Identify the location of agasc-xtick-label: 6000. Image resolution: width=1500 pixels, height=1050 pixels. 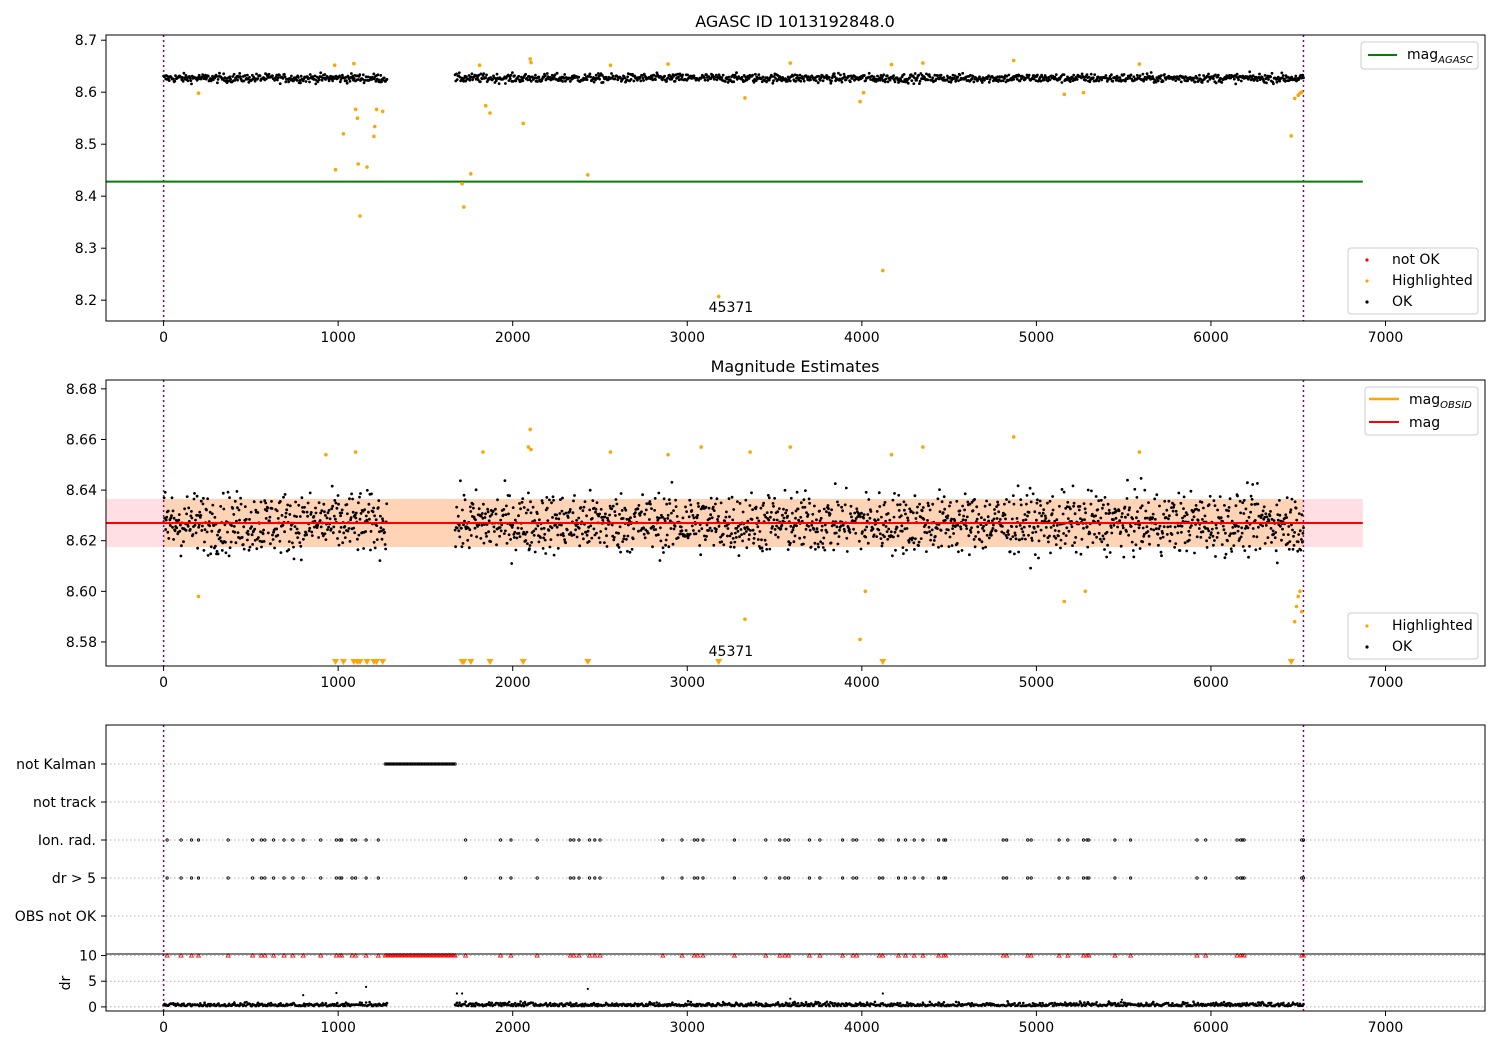
(1211, 338).